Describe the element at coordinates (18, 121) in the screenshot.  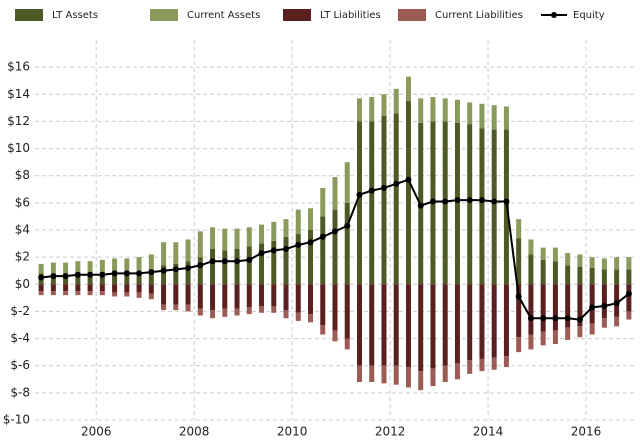
I see `y-tick-label: $12` at that location.